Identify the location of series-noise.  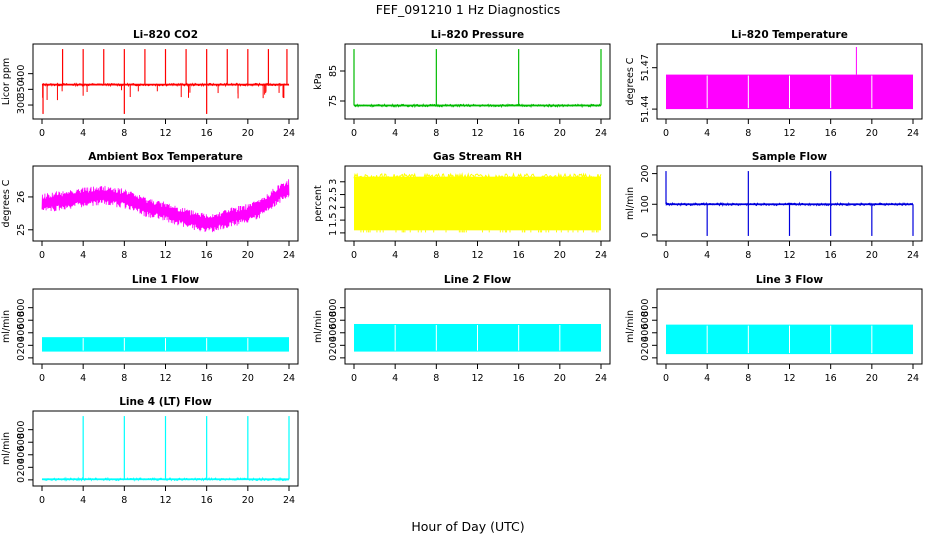
(477, 106).